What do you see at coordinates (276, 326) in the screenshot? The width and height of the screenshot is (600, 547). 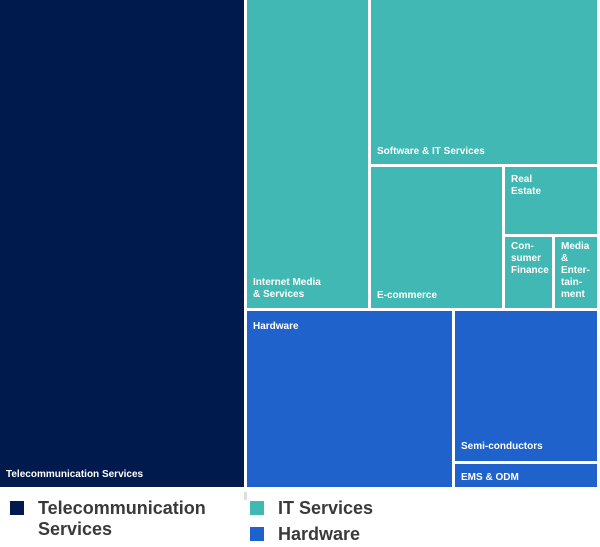 I see `tile-label: Hardware` at bounding box center [276, 326].